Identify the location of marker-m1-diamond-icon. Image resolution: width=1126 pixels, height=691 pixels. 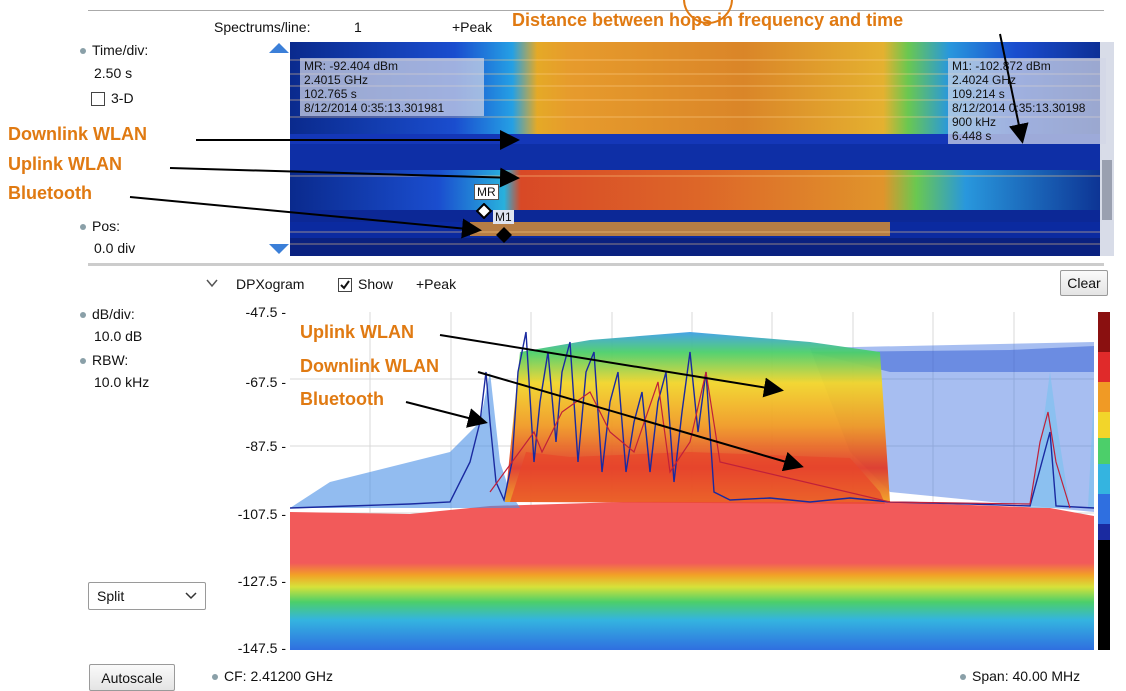
(504, 235).